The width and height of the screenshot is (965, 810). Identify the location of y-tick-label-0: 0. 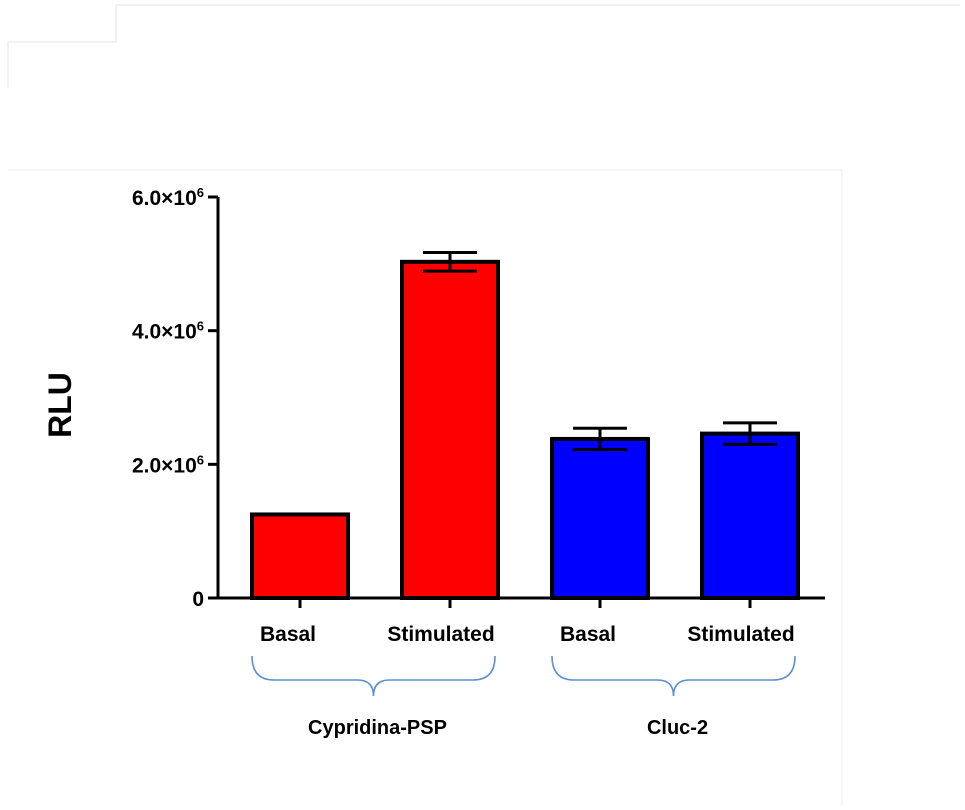
(198, 599).